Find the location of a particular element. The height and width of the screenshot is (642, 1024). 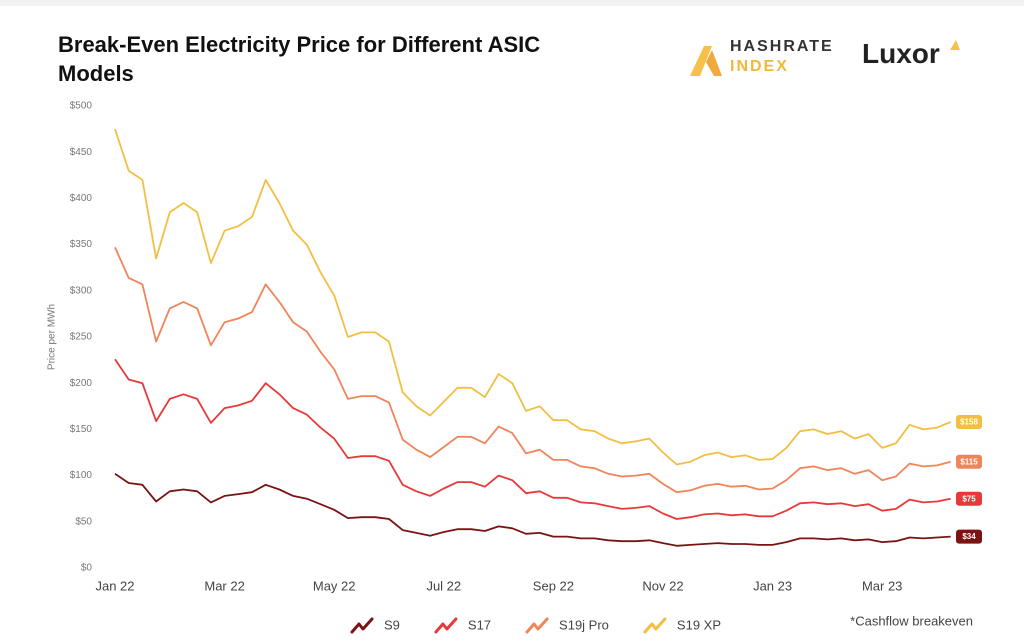

y-tick-label: $0 is located at coordinates (87, 568).